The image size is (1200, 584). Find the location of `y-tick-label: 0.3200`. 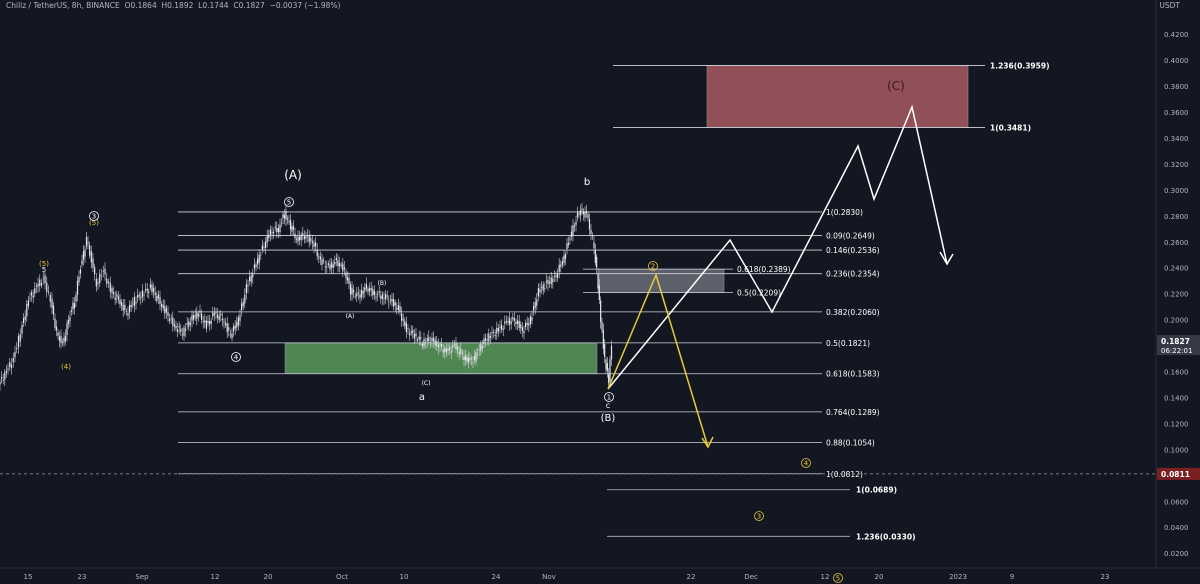

y-tick-label: 0.3200 is located at coordinates (1176, 165).